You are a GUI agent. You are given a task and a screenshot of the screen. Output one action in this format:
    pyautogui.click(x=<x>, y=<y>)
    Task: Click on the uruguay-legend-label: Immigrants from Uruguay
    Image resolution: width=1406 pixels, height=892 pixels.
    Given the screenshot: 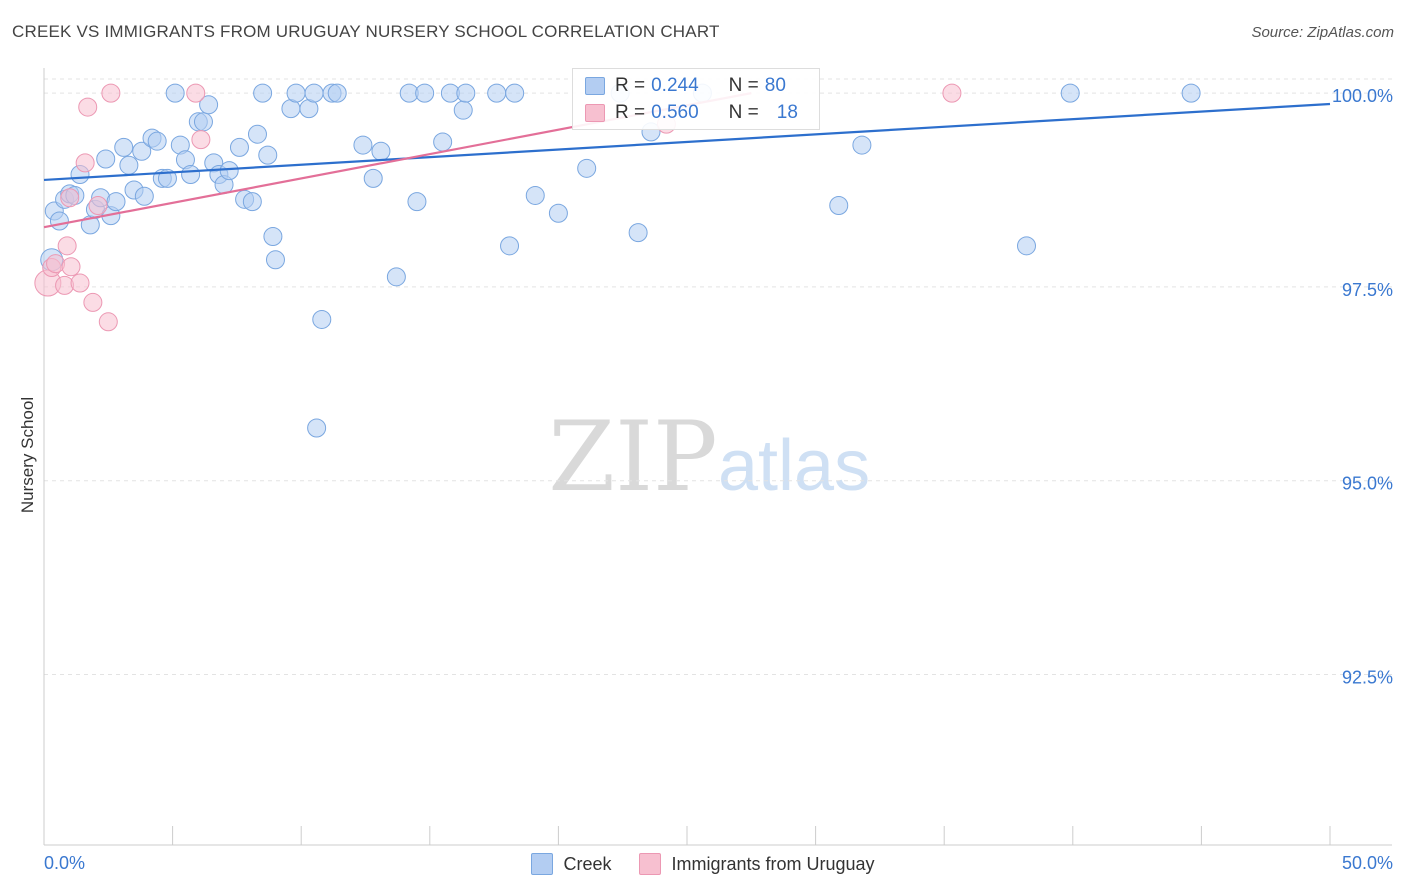 What is the action you would take?
    pyautogui.click(x=773, y=863)
    